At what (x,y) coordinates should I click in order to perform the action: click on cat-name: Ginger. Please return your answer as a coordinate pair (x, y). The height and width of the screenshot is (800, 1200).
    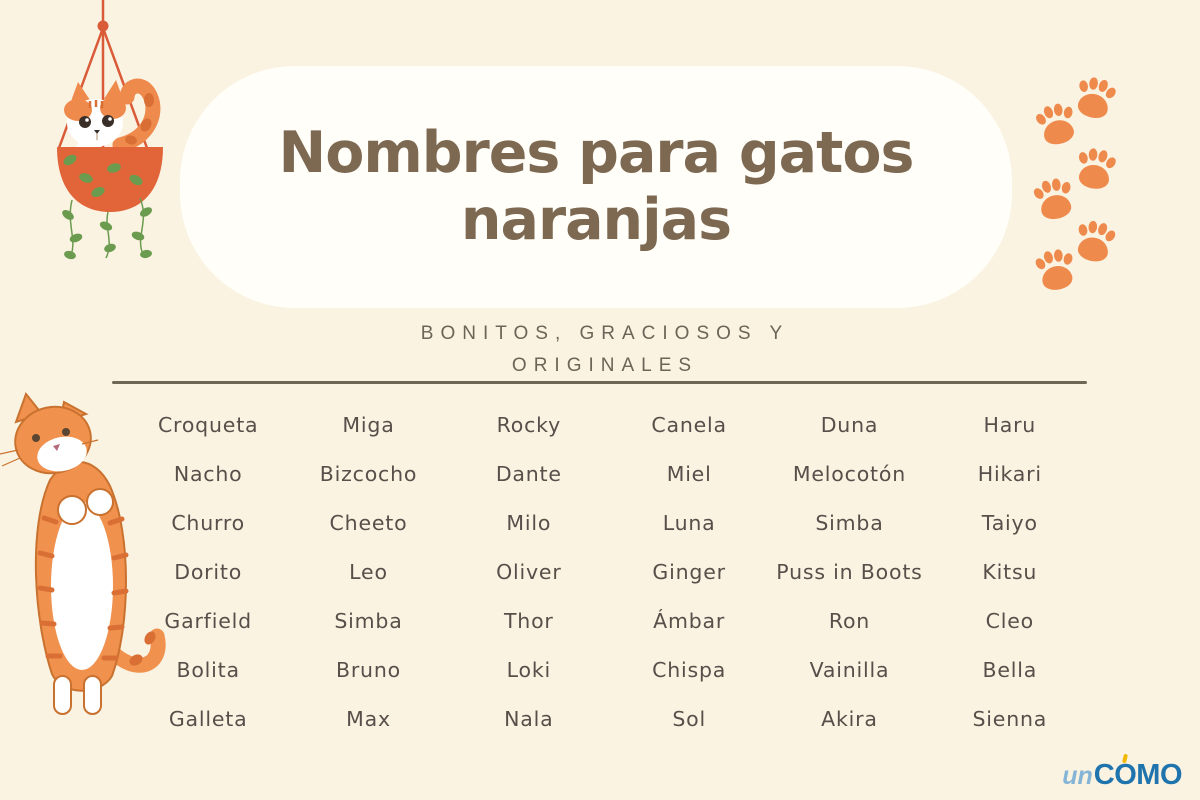
    Looking at the image, I should click on (689, 571).